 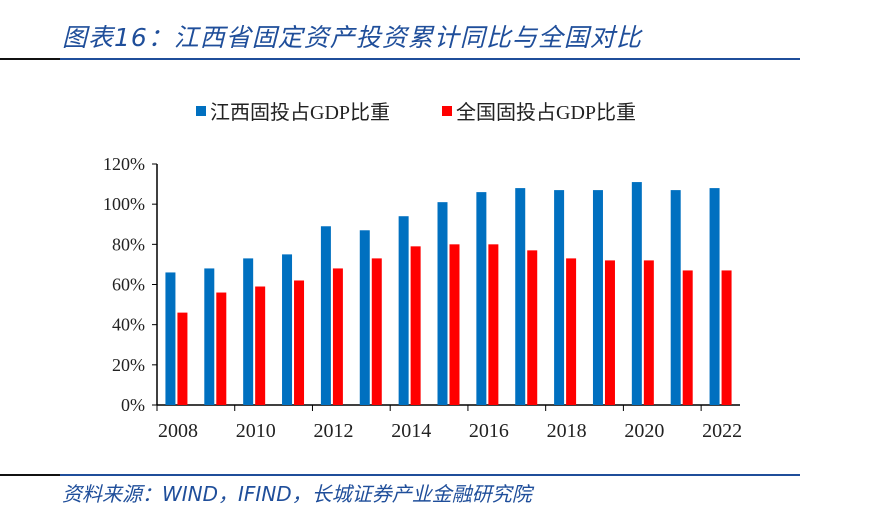 What do you see at coordinates (493, 324) in the screenshot?
I see `bar-national-2016` at bounding box center [493, 324].